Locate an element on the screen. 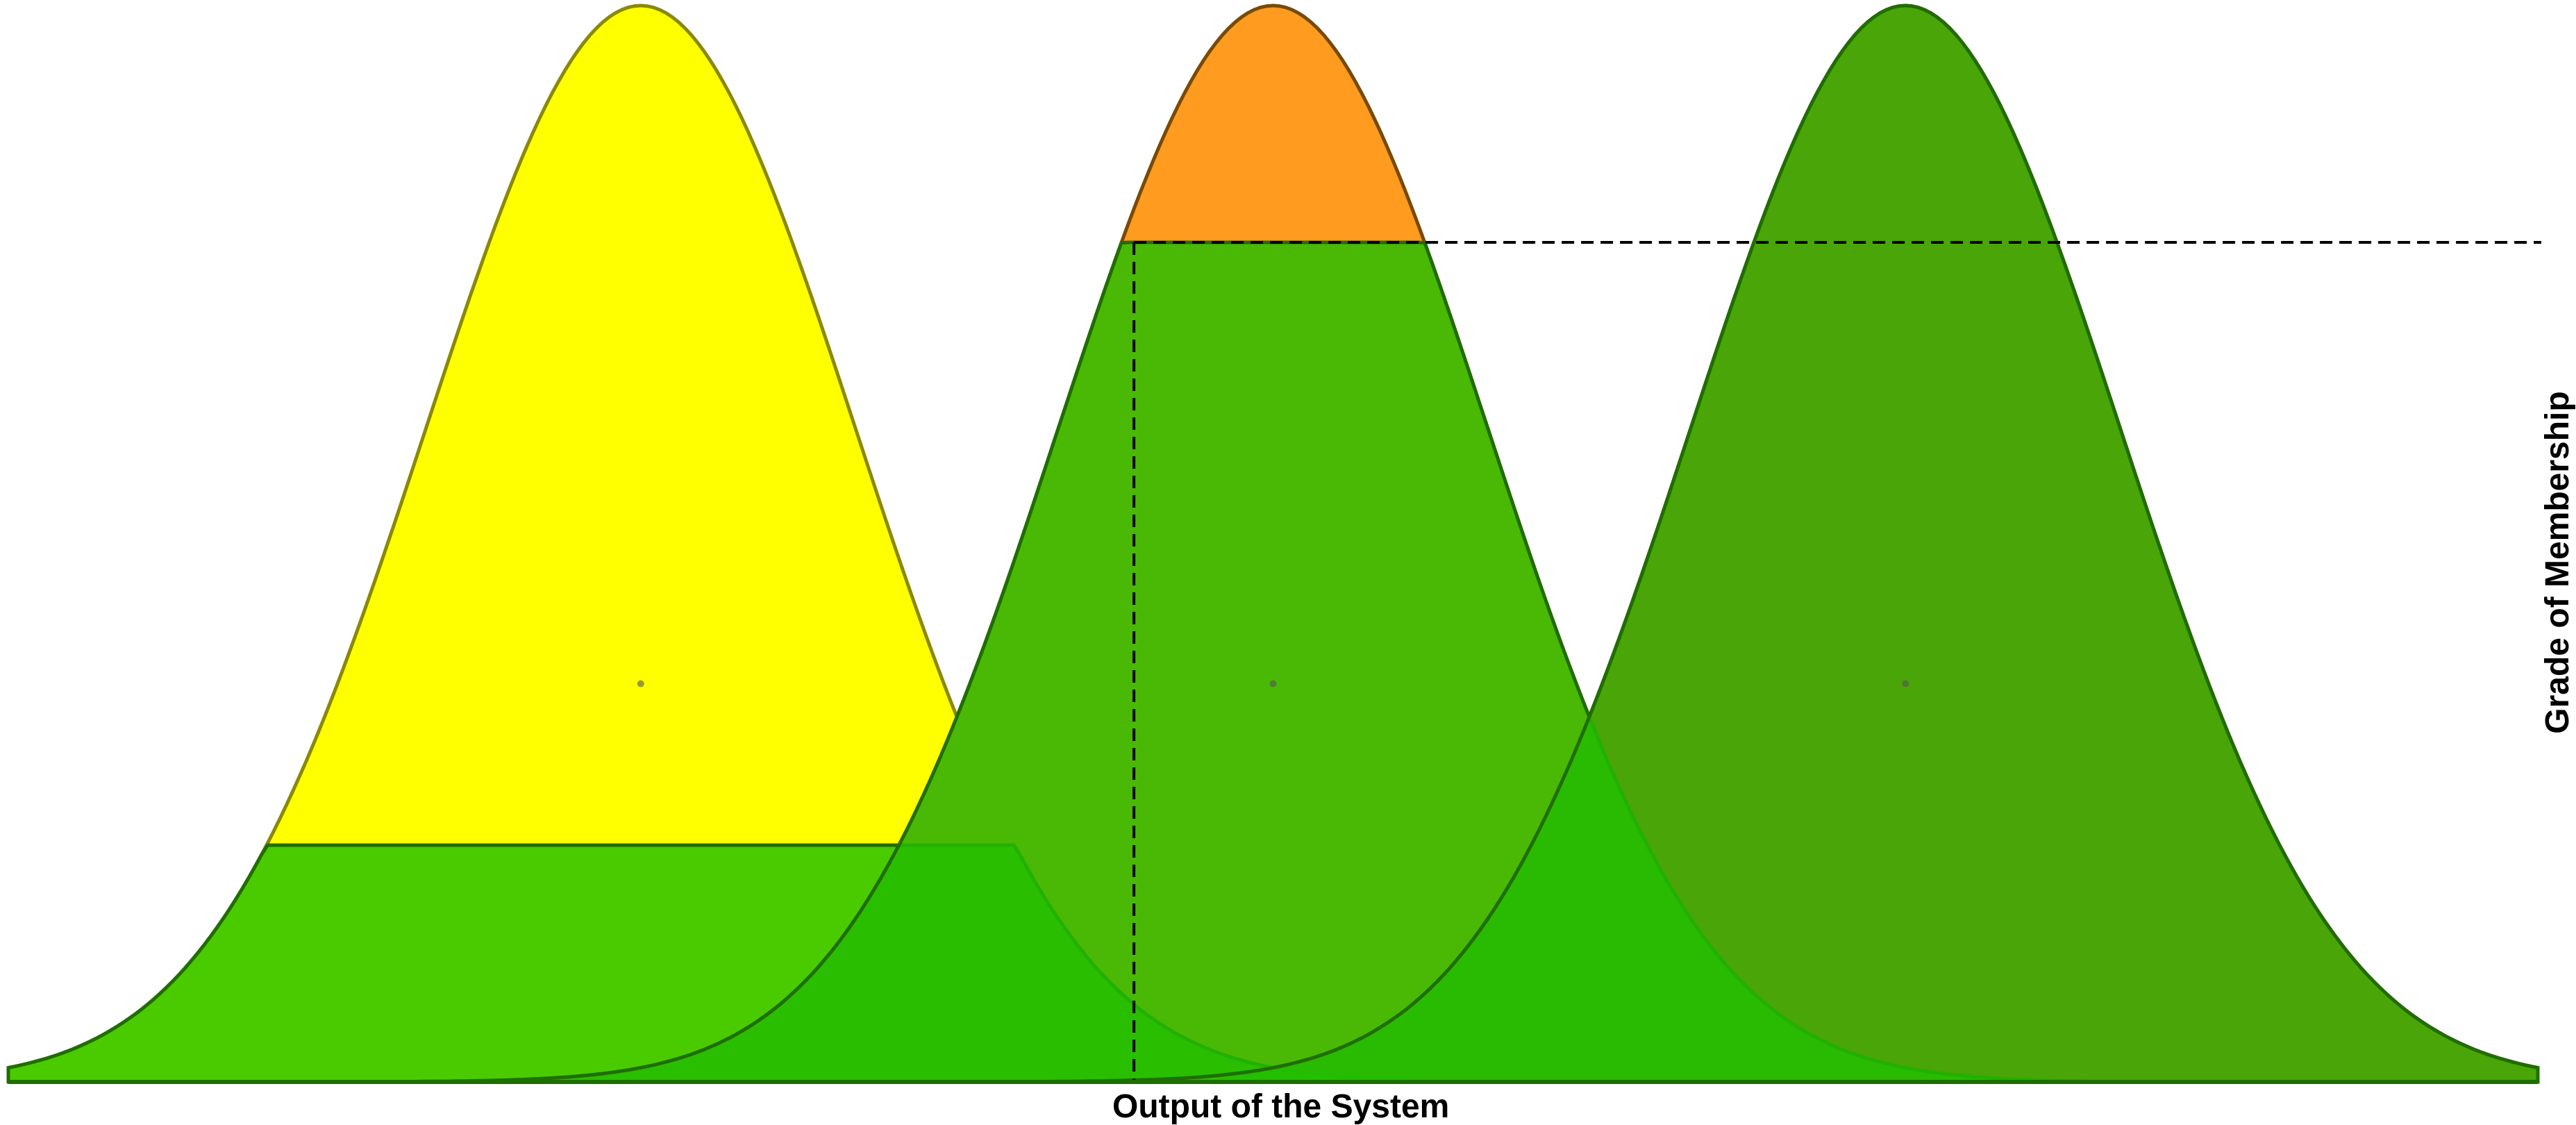  mean-markers is located at coordinates (1273, 684).